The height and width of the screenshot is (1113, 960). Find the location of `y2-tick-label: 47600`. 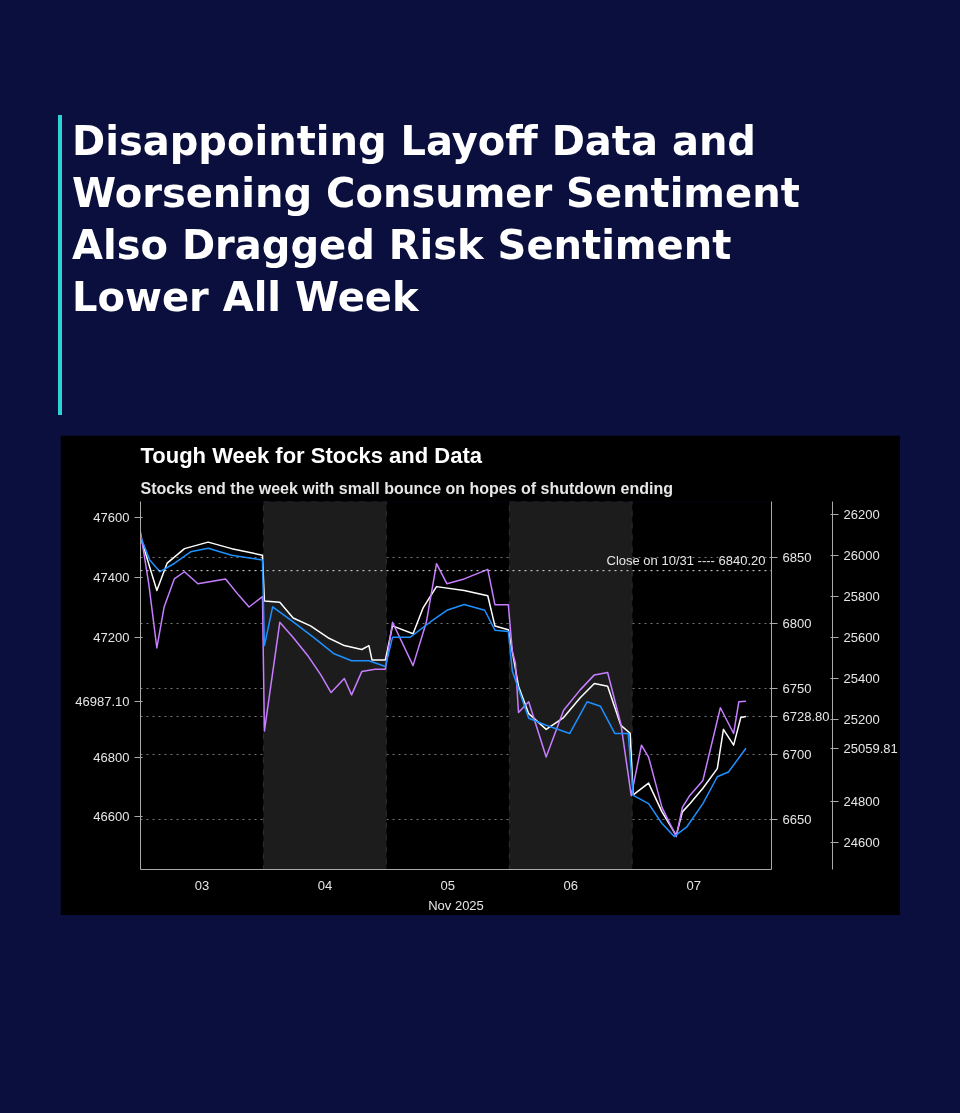

y2-tick-label: 47600 is located at coordinates (111, 518).